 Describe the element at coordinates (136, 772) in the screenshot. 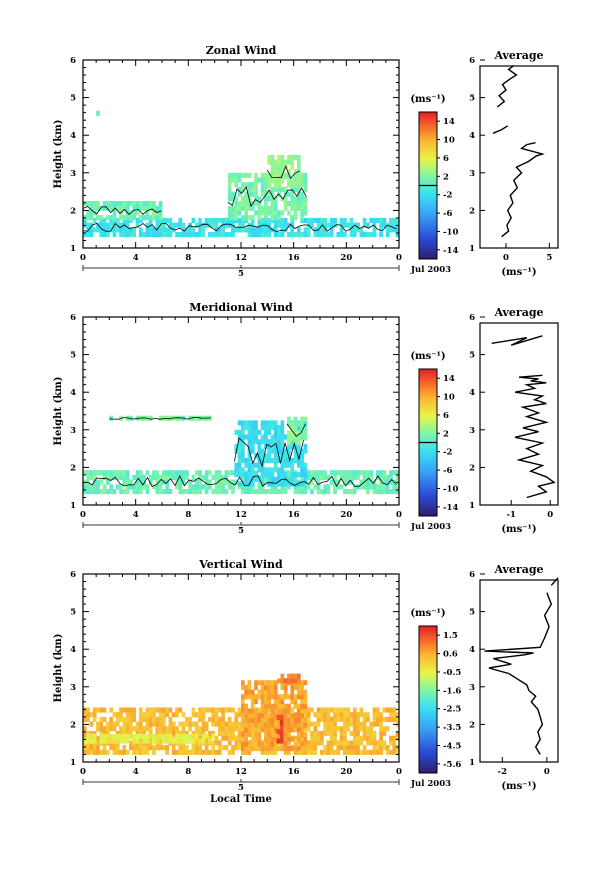

I see `x-tick-label: 4` at that location.